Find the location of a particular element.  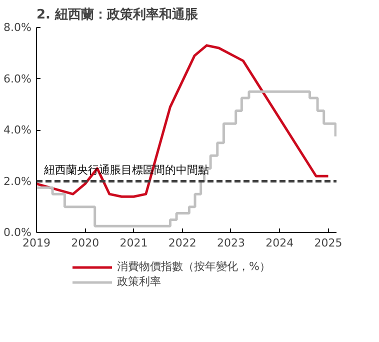

x-tick-label: 2025 is located at coordinates (328, 243).